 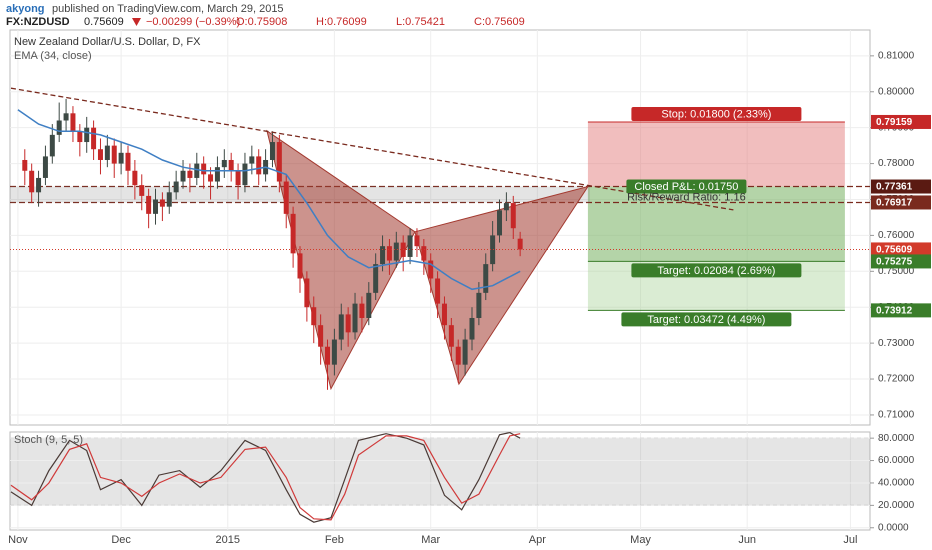 I want to click on stop-label: Stop: 0.01800 (2.33%), so click(x=716, y=114).